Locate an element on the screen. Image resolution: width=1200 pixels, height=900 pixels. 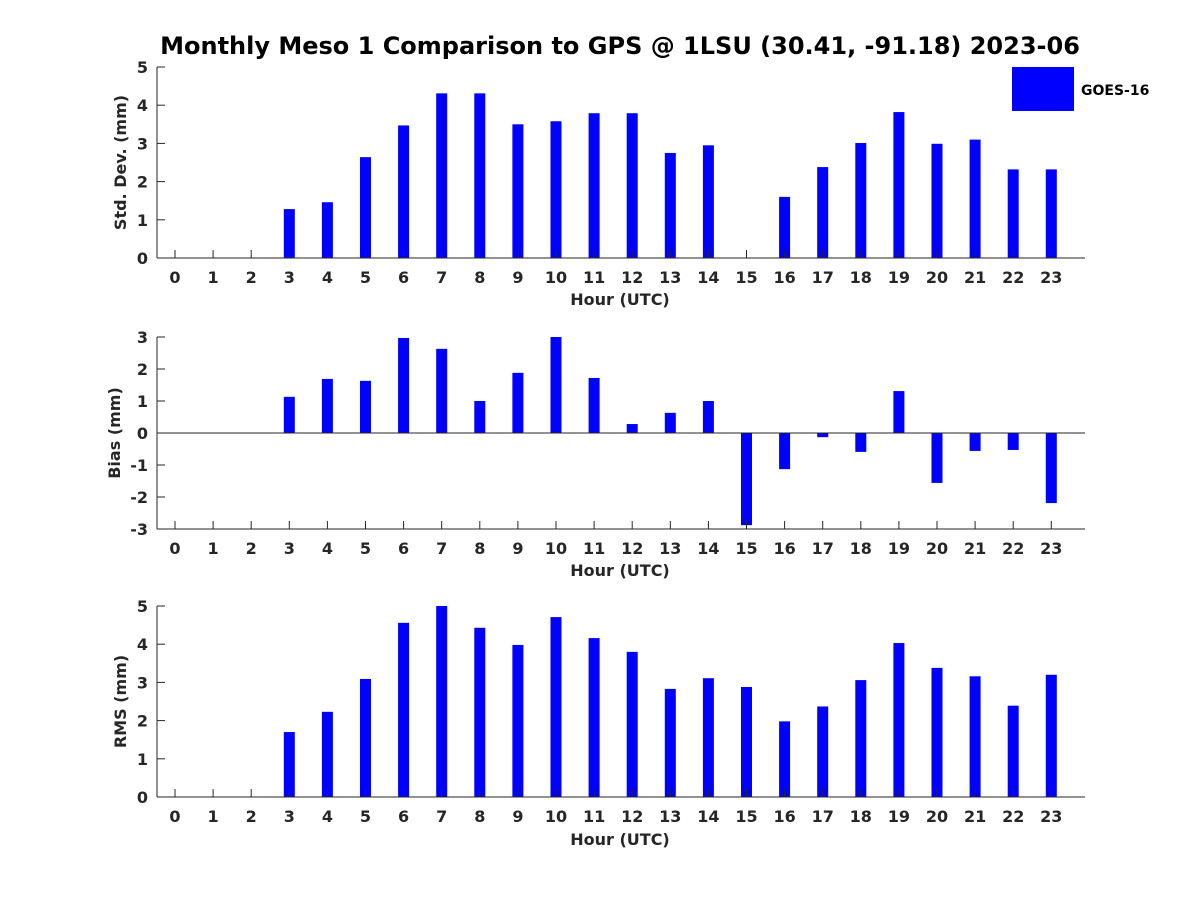
x-tick-label: 22 is located at coordinates (1013, 277).